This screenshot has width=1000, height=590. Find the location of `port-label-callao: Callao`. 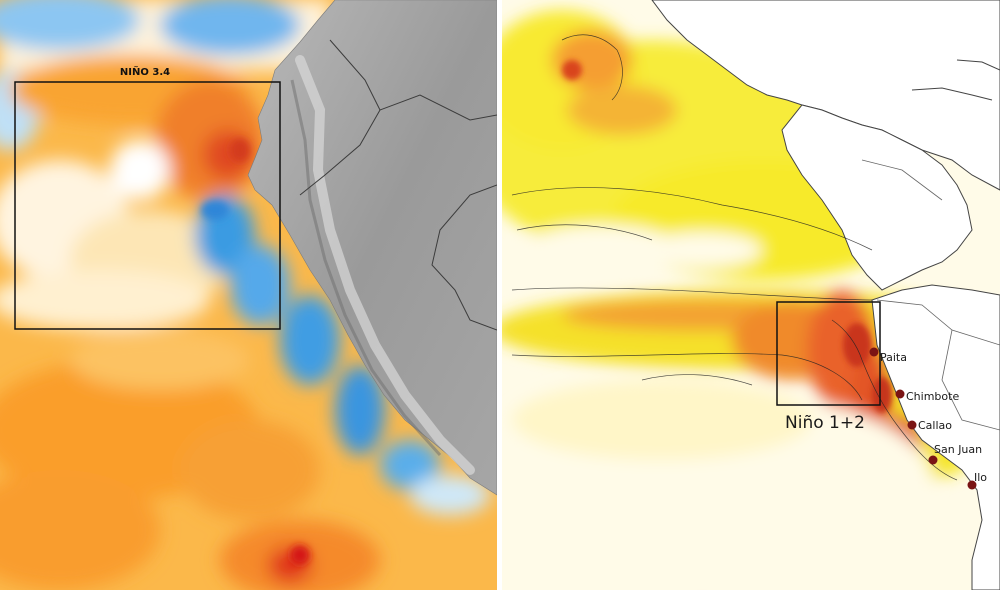

port-label-callao: Callao is located at coordinates (935, 425).